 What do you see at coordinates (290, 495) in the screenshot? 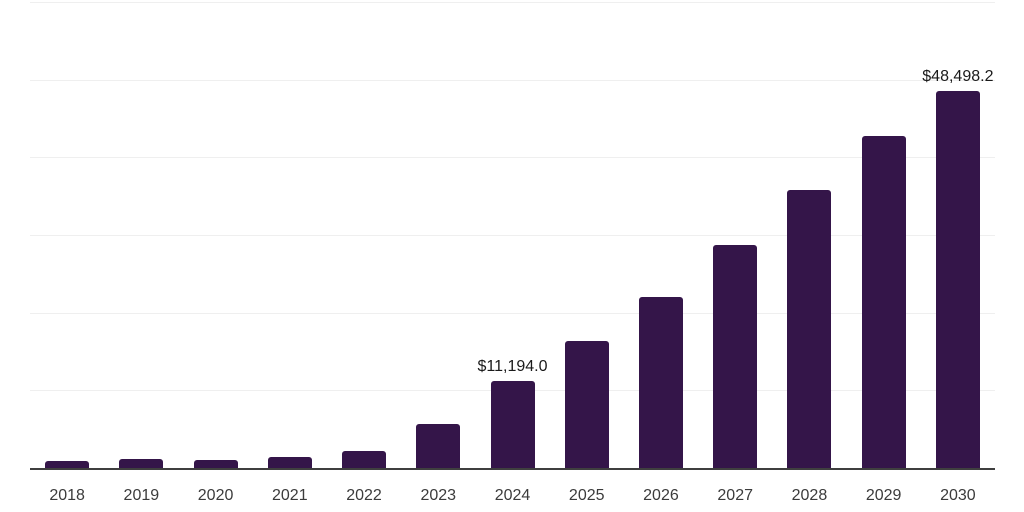
I see `x-tick-2021: 2021` at bounding box center [290, 495].